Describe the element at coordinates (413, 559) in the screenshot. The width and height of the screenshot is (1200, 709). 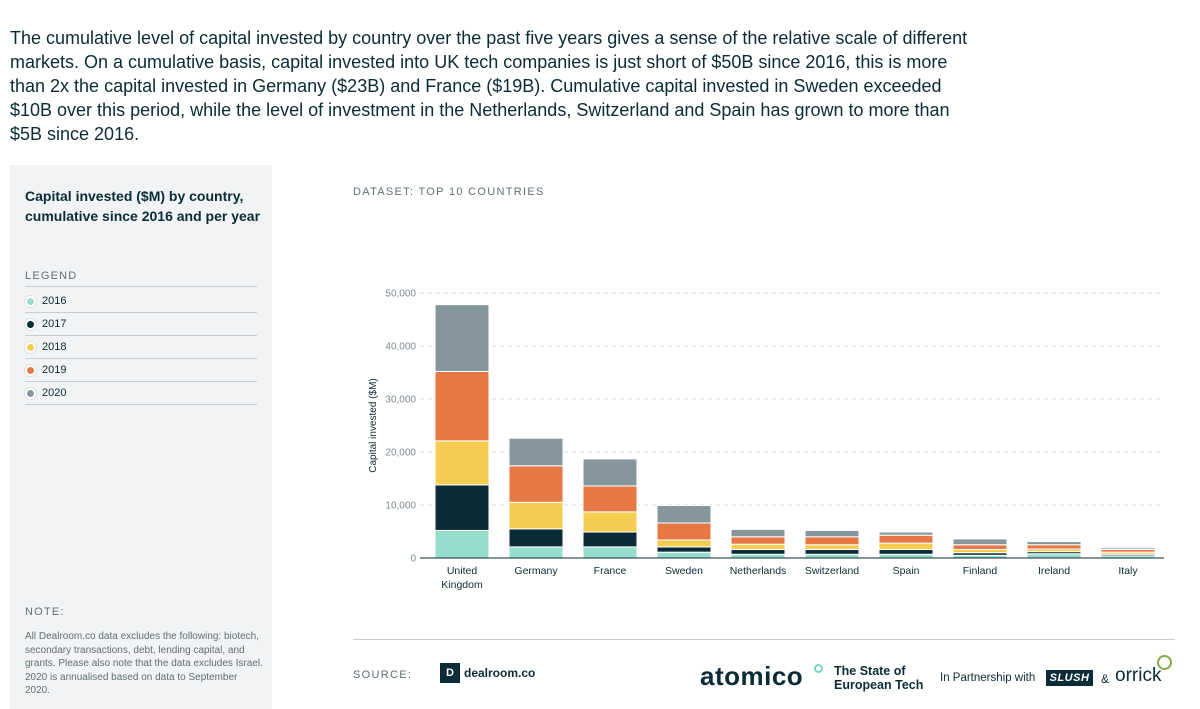
I see `y-tick-label: 0` at that location.